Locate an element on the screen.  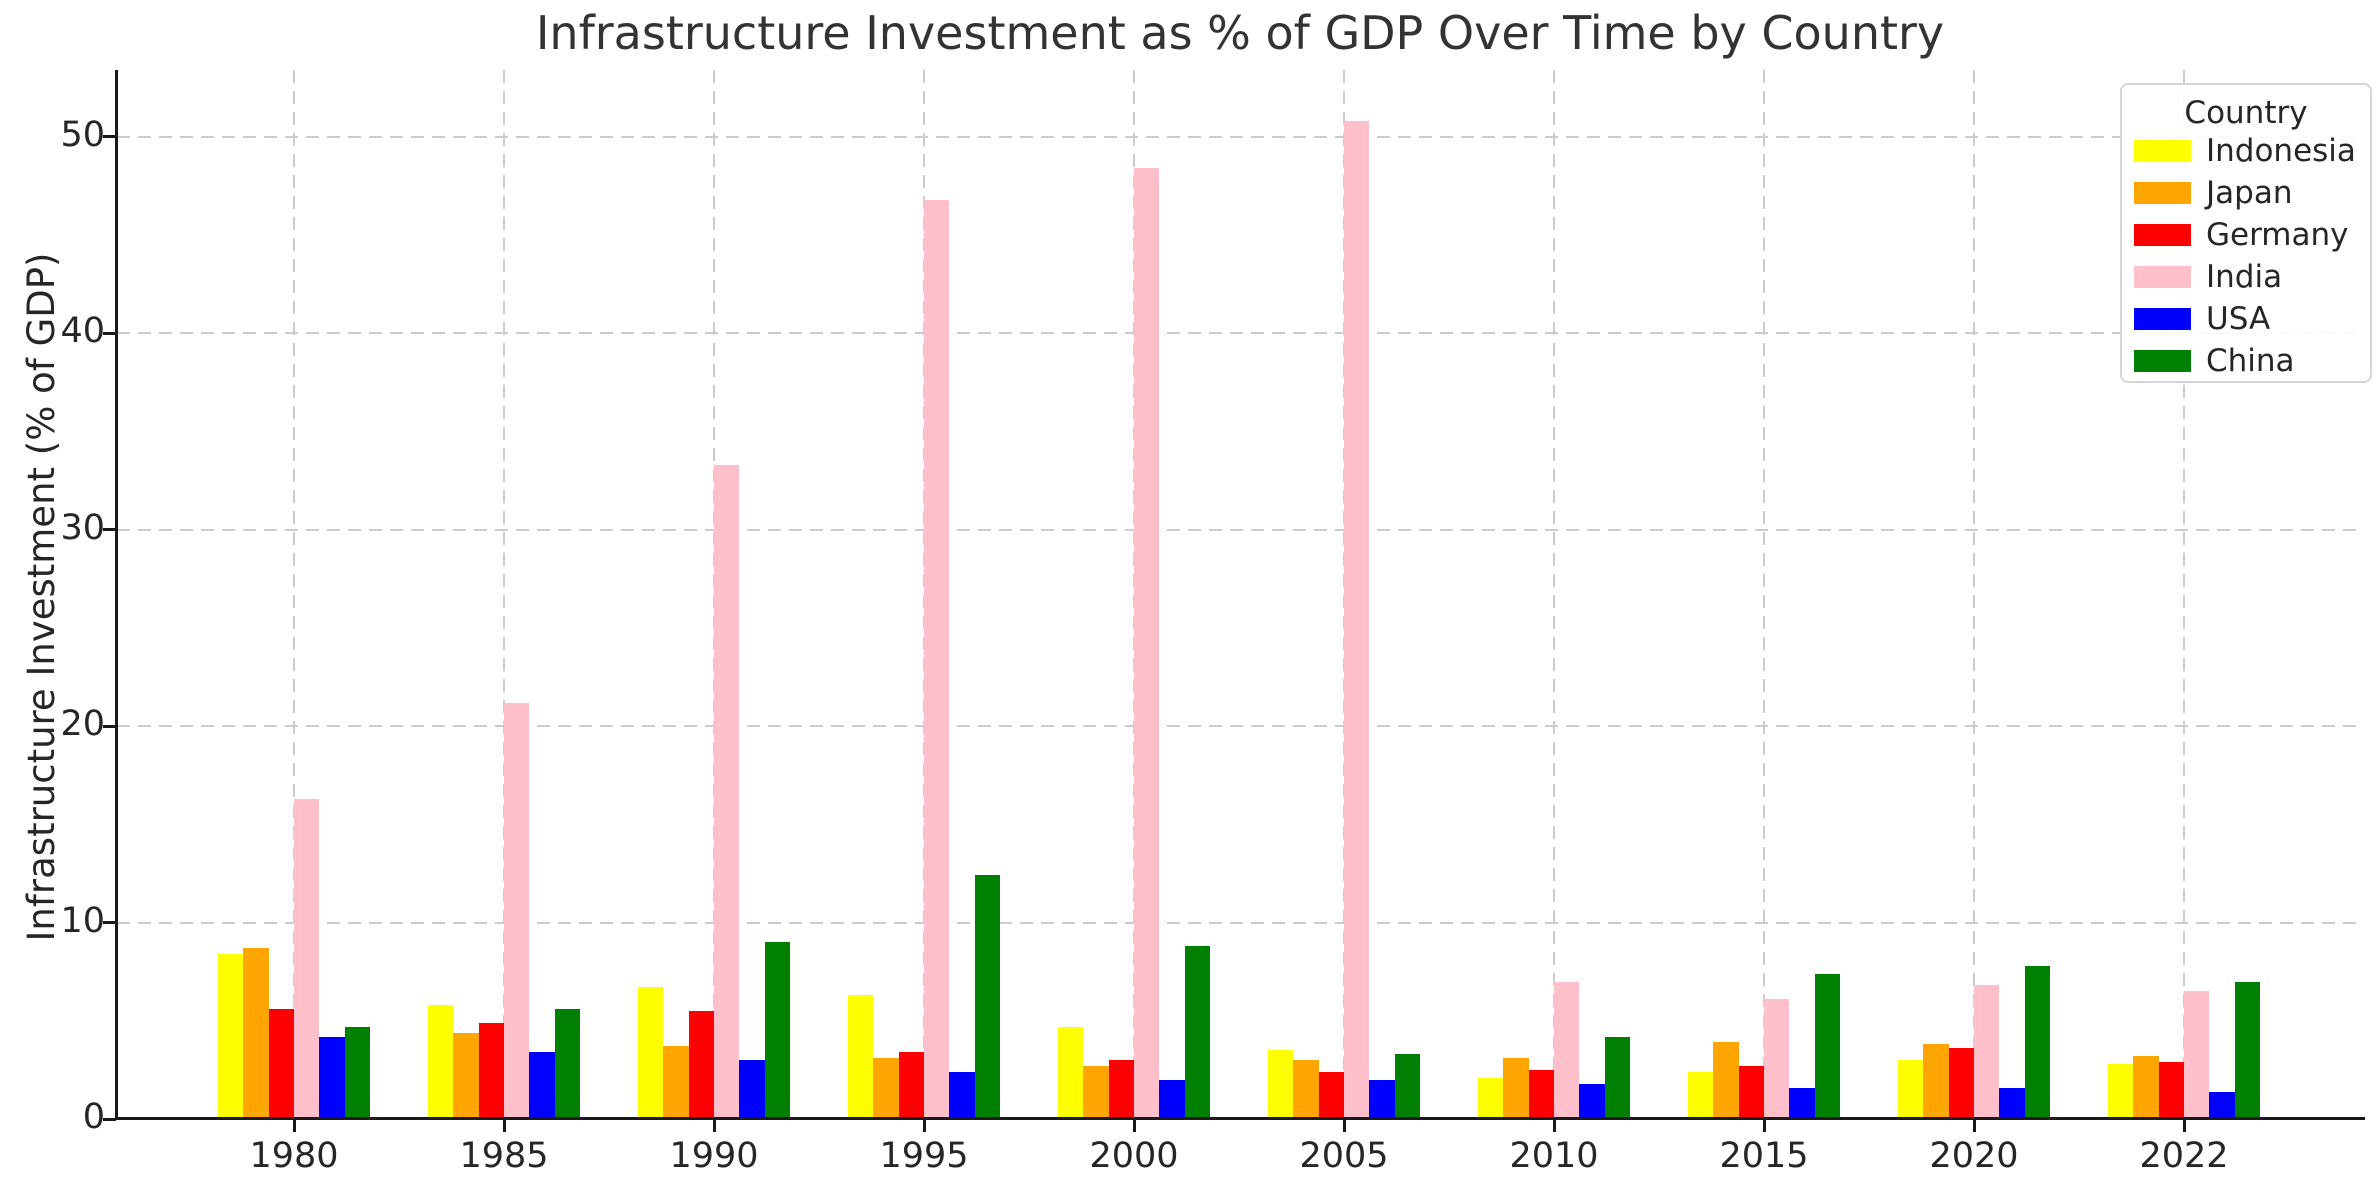
bar-indonesia-1980 is located at coordinates (231, 1036).